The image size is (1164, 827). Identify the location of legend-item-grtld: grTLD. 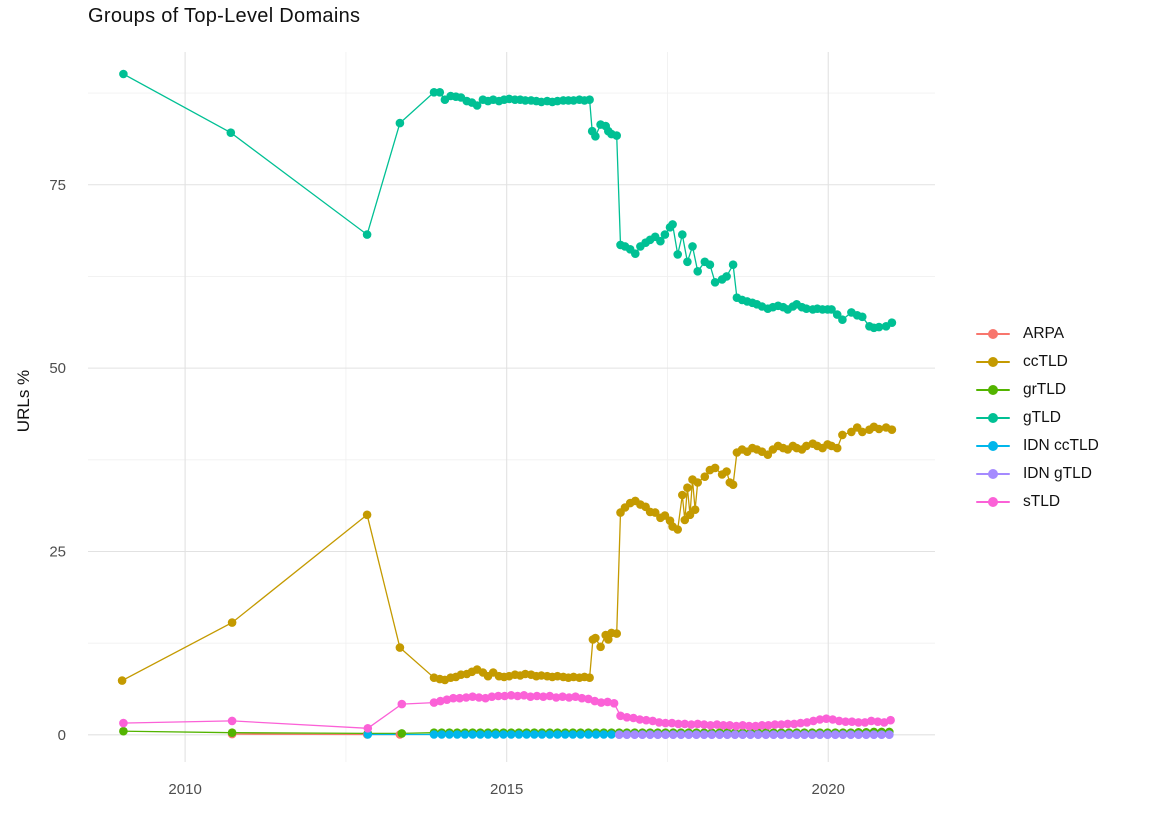
(1037, 390).